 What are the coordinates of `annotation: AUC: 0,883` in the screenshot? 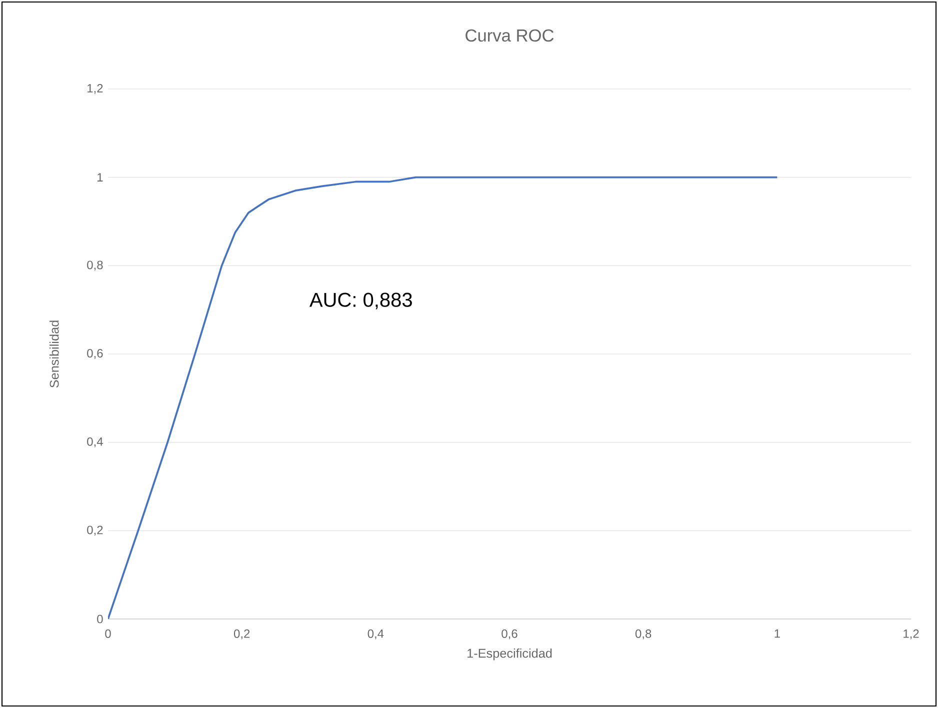 It's located at (360, 301).